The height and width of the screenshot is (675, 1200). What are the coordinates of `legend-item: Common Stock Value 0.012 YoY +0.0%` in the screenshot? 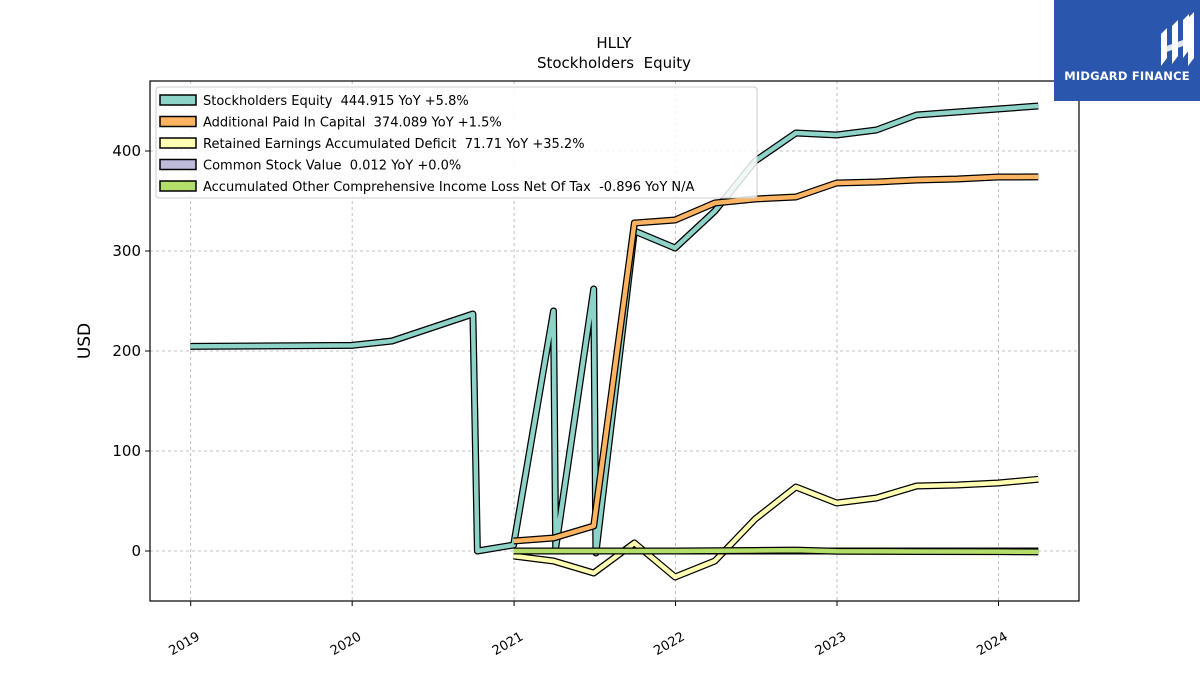 It's located at (310, 166).